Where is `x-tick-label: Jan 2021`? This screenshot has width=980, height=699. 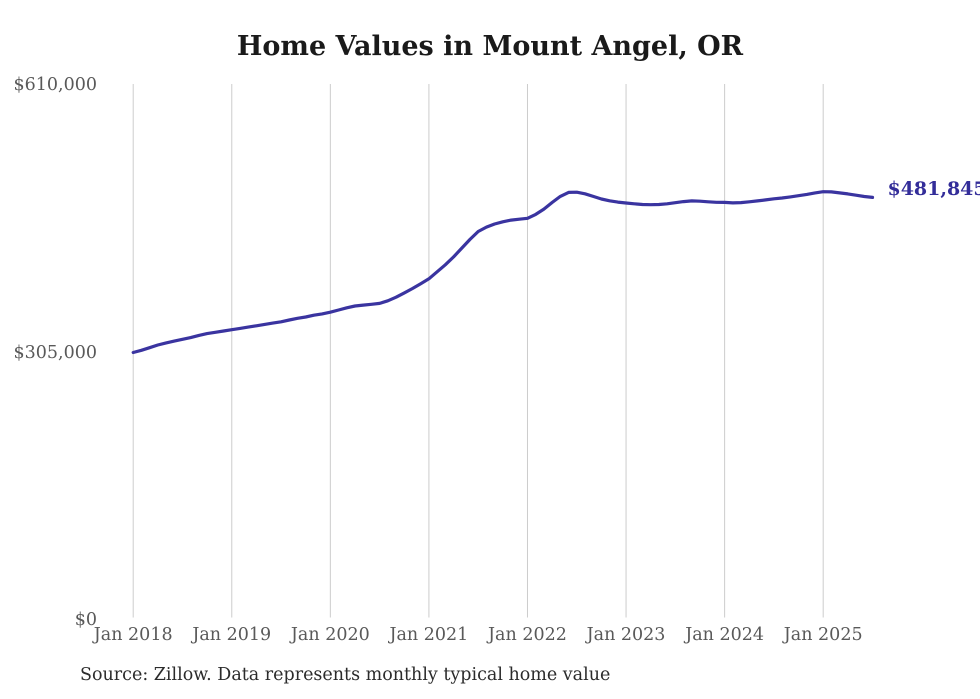
x-tick-label: Jan 2021 is located at coordinates (429, 635).